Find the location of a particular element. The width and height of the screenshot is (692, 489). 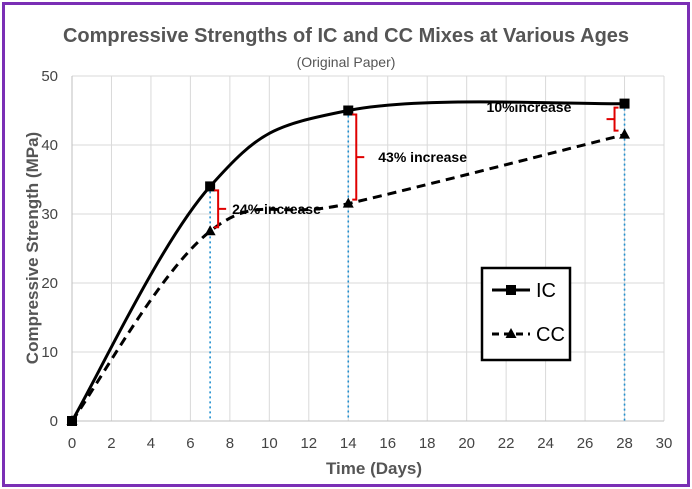

y-tick-label: 20 is located at coordinates (49, 283).